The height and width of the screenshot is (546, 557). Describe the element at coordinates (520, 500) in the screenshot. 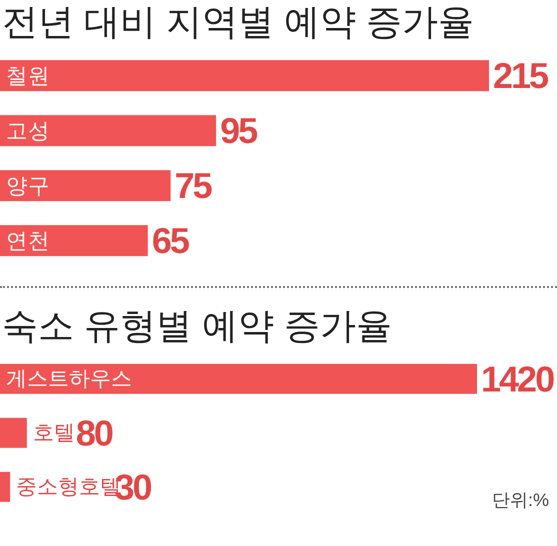

I see `text: 단위:%` at that location.